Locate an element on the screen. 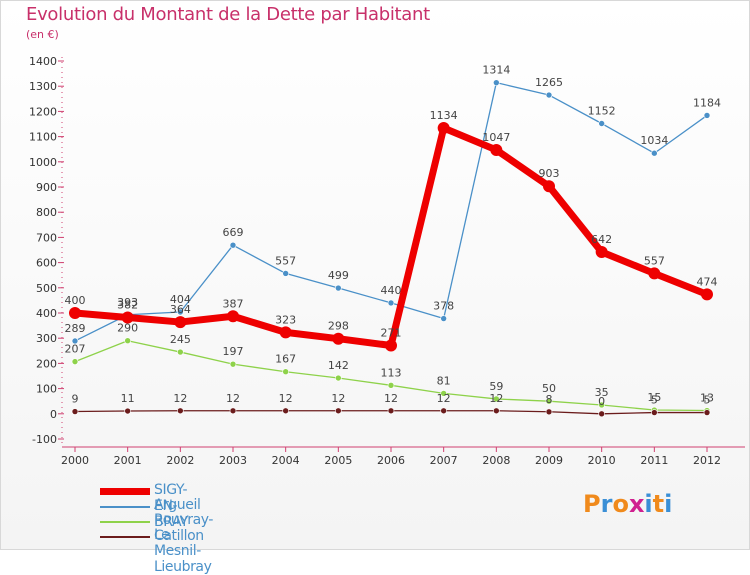 The image size is (750, 575). data-label: 113 is located at coordinates (391, 372).